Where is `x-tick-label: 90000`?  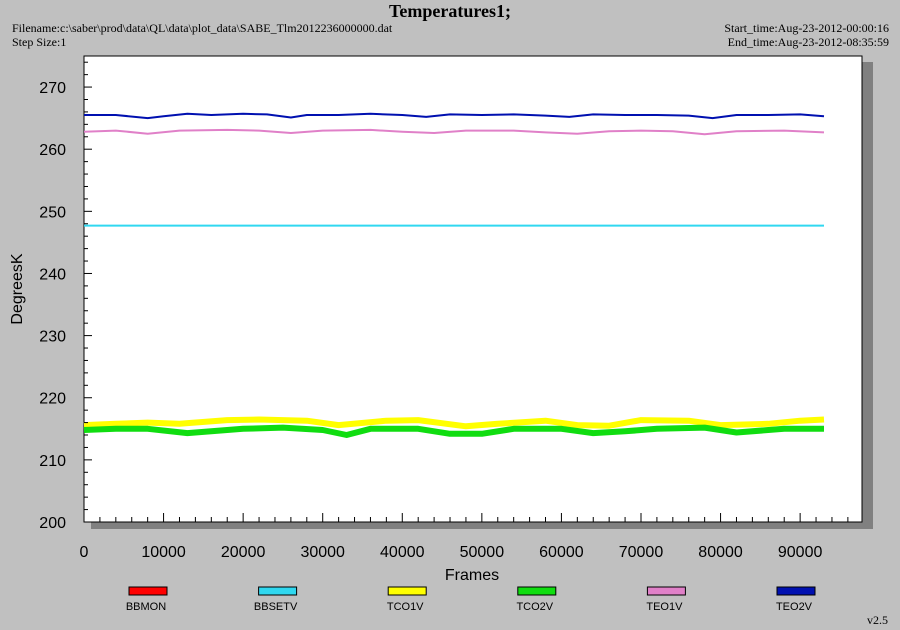
x-tick-label: 90000 is located at coordinates (800, 552).